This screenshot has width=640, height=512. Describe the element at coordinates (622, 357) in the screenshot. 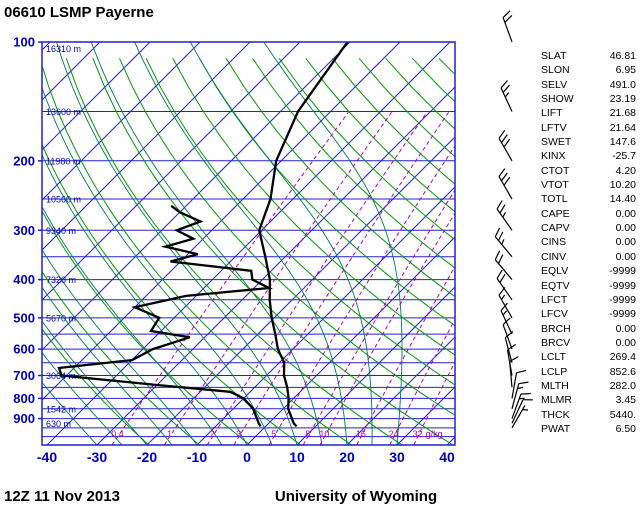

I see `index-value: 269.4` at that location.